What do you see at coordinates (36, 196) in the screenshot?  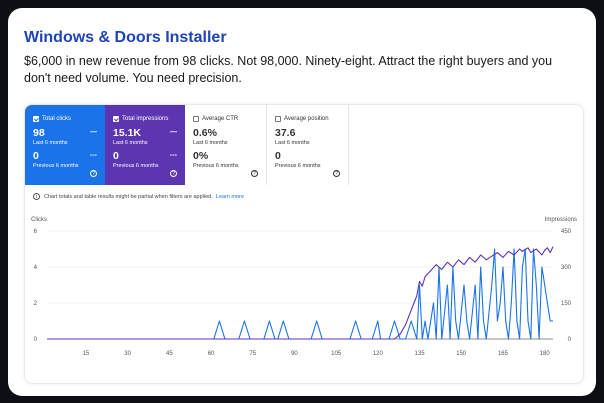 I see `info-icon: i` at bounding box center [36, 196].